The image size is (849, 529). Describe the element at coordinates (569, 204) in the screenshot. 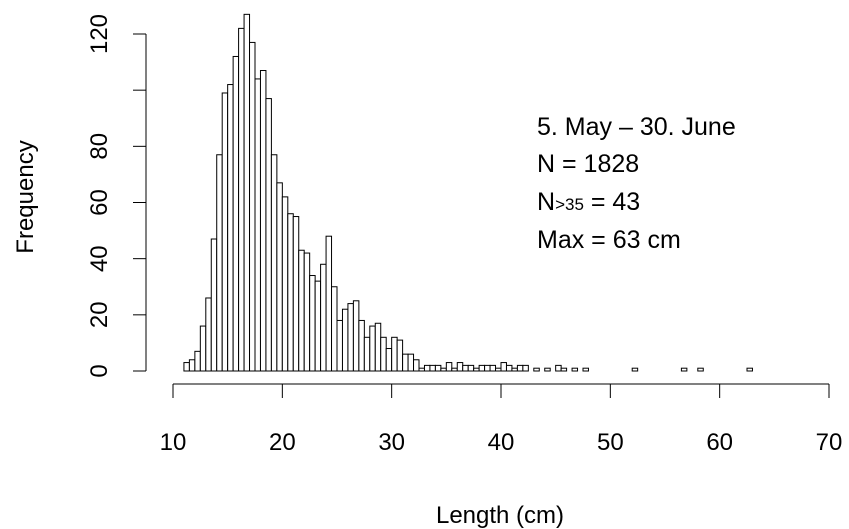

I see `annotation-n-subscript: >35` at that location.